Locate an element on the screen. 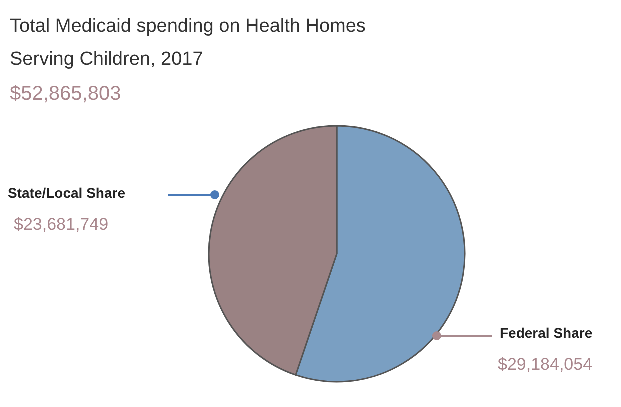 This screenshot has height=407, width=621. chart-title: Total Medicaid spending on Health Homes Serving Children, 2017 is located at coordinates (188, 43).